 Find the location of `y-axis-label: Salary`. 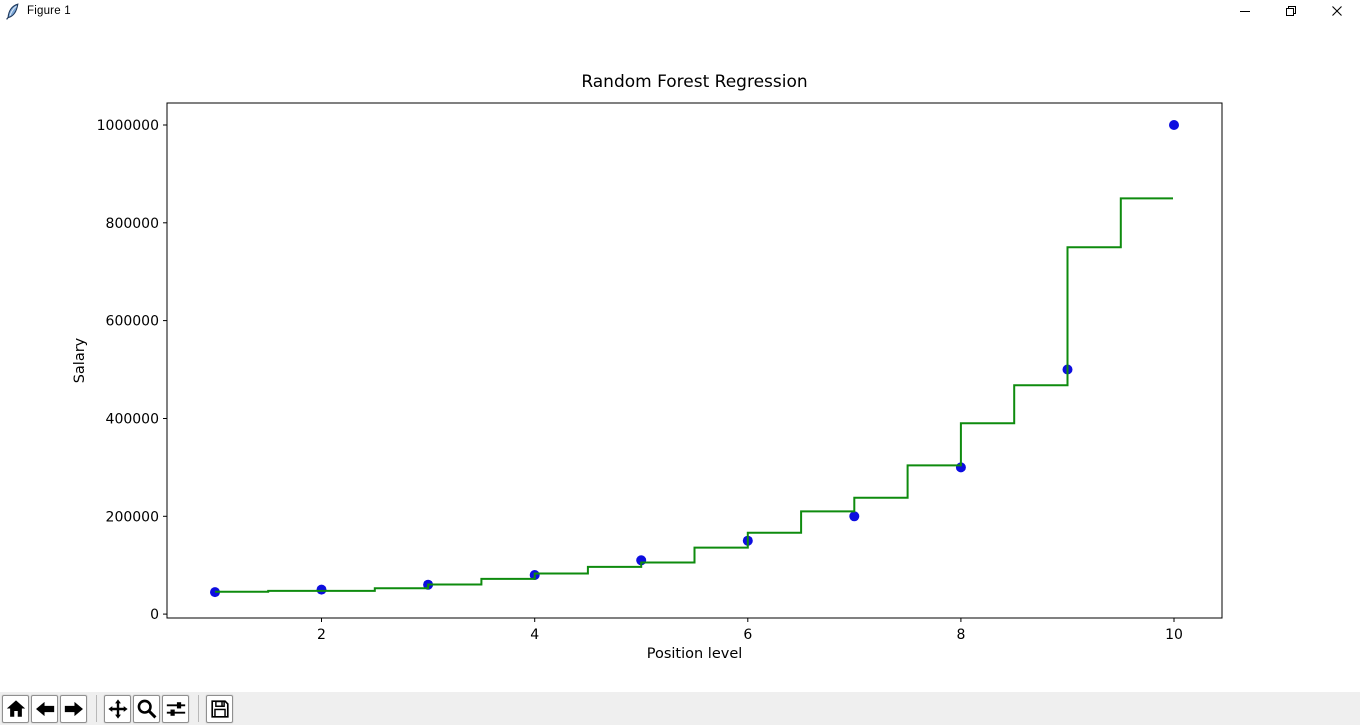

y-axis-label: Salary is located at coordinates (80, 360).